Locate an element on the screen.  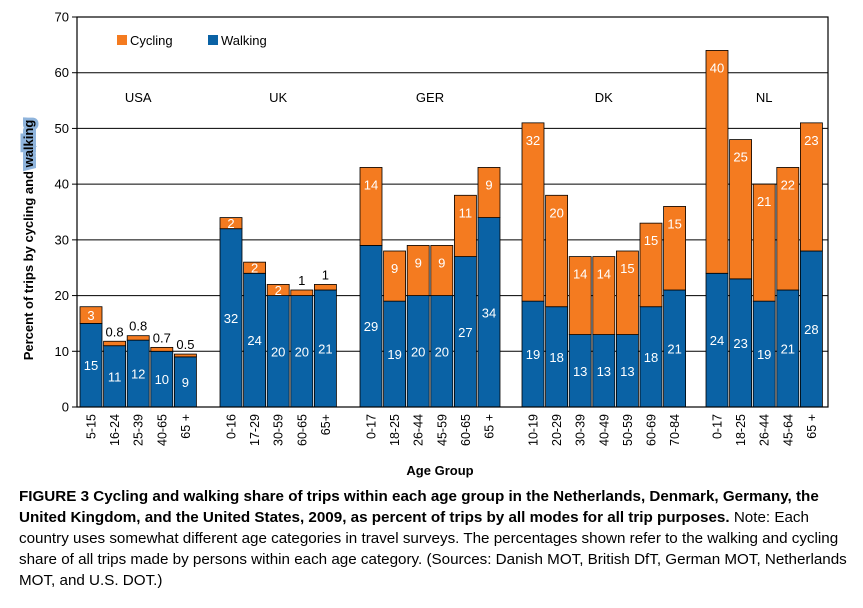
cycling-value-label: 0.7 is located at coordinates (162, 337).